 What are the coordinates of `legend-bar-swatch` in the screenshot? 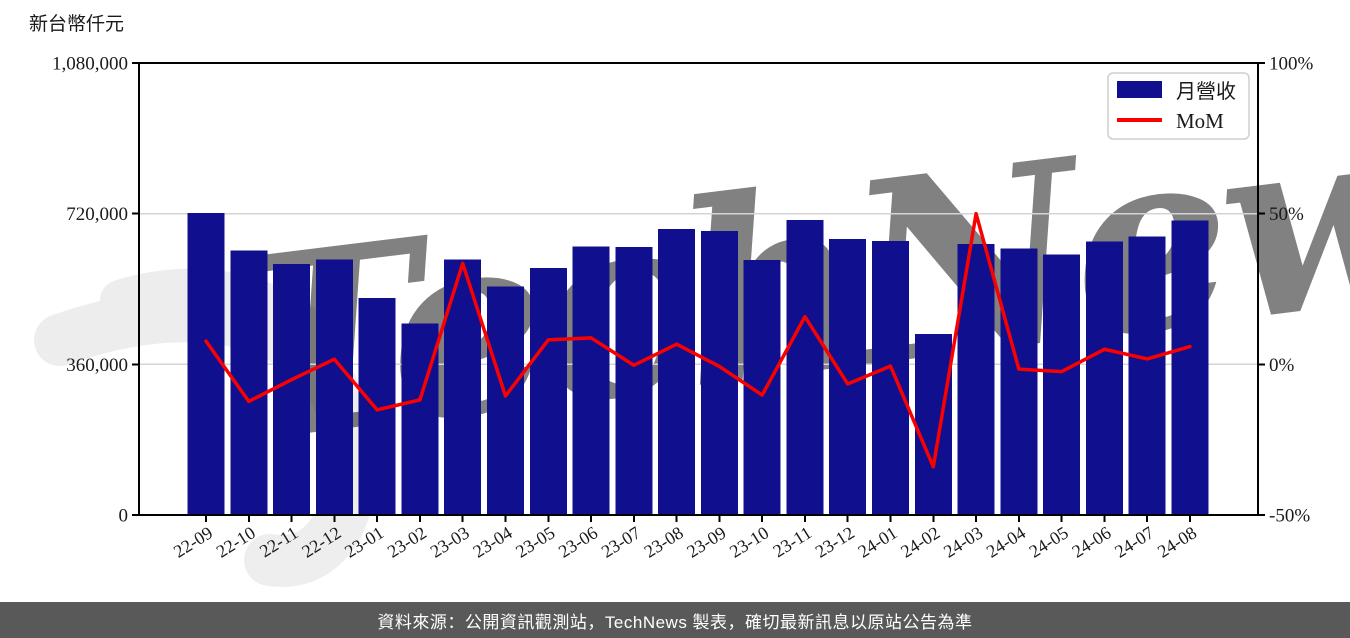 It's located at (1139, 89).